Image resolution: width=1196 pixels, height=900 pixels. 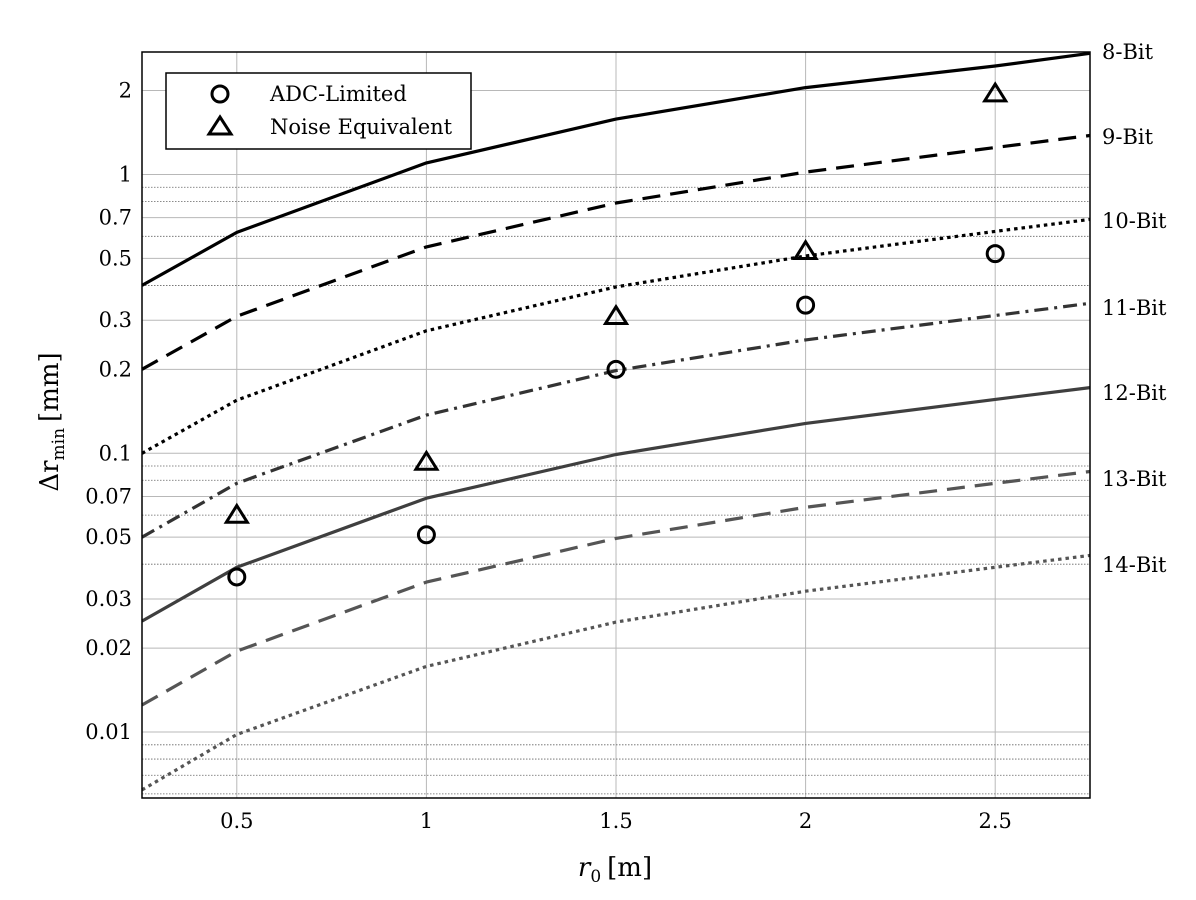 What do you see at coordinates (108, 496) in the screenshot?
I see `y-tick-label: 0.07` at bounding box center [108, 496].